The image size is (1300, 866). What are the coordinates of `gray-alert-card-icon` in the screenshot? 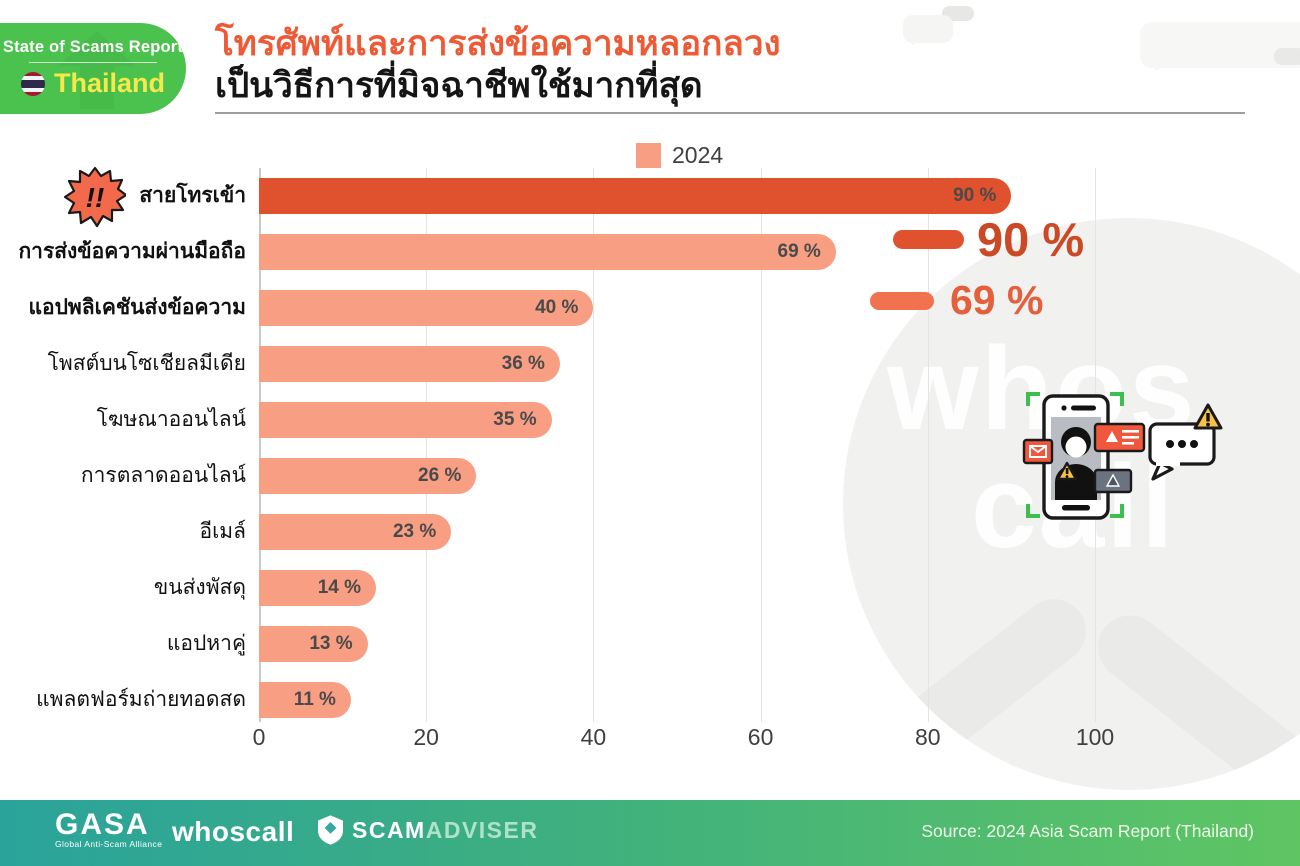 It's located at (1113, 481).